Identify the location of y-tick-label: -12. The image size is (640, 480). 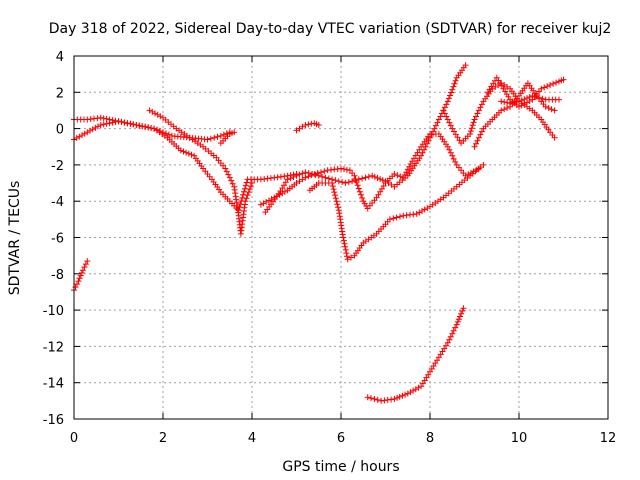
(53, 347).